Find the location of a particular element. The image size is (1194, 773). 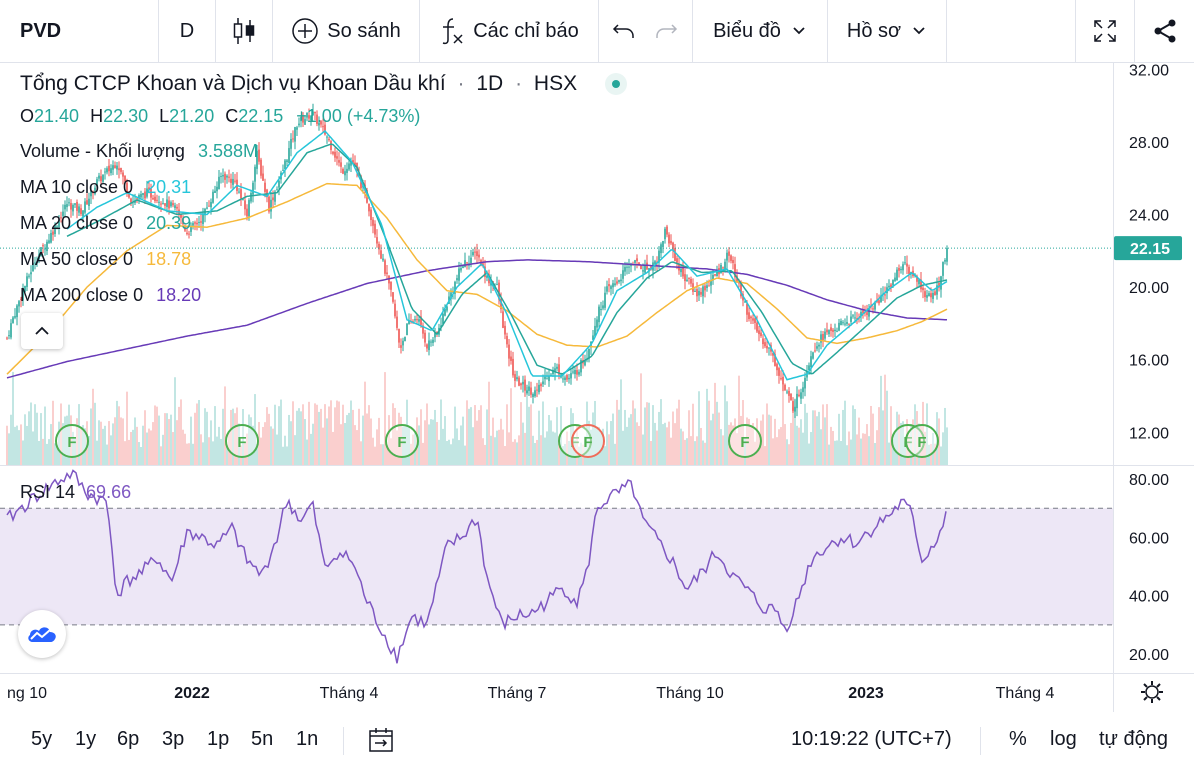

log-scale-toggle: log is located at coordinates (1063, 739).